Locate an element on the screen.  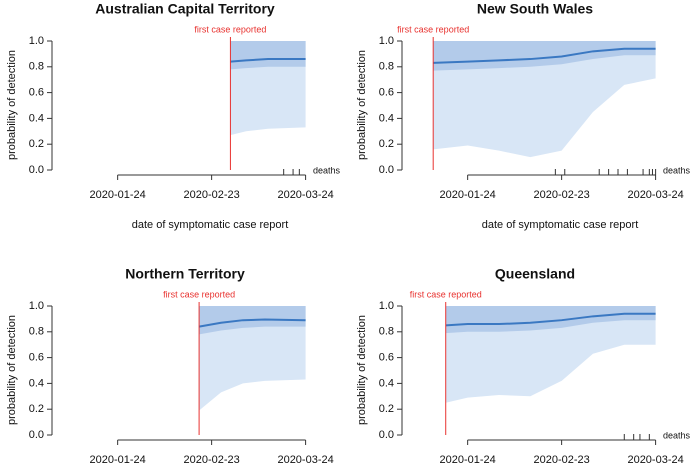
panel-title: Queensland is located at coordinates (535, 274).